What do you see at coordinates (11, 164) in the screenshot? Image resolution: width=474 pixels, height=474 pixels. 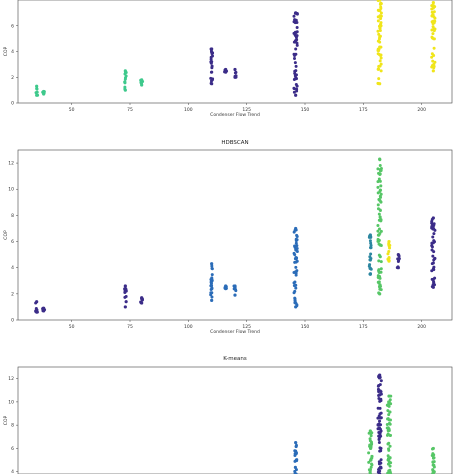 I see `y-tick-label: 12` at bounding box center [11, 164].